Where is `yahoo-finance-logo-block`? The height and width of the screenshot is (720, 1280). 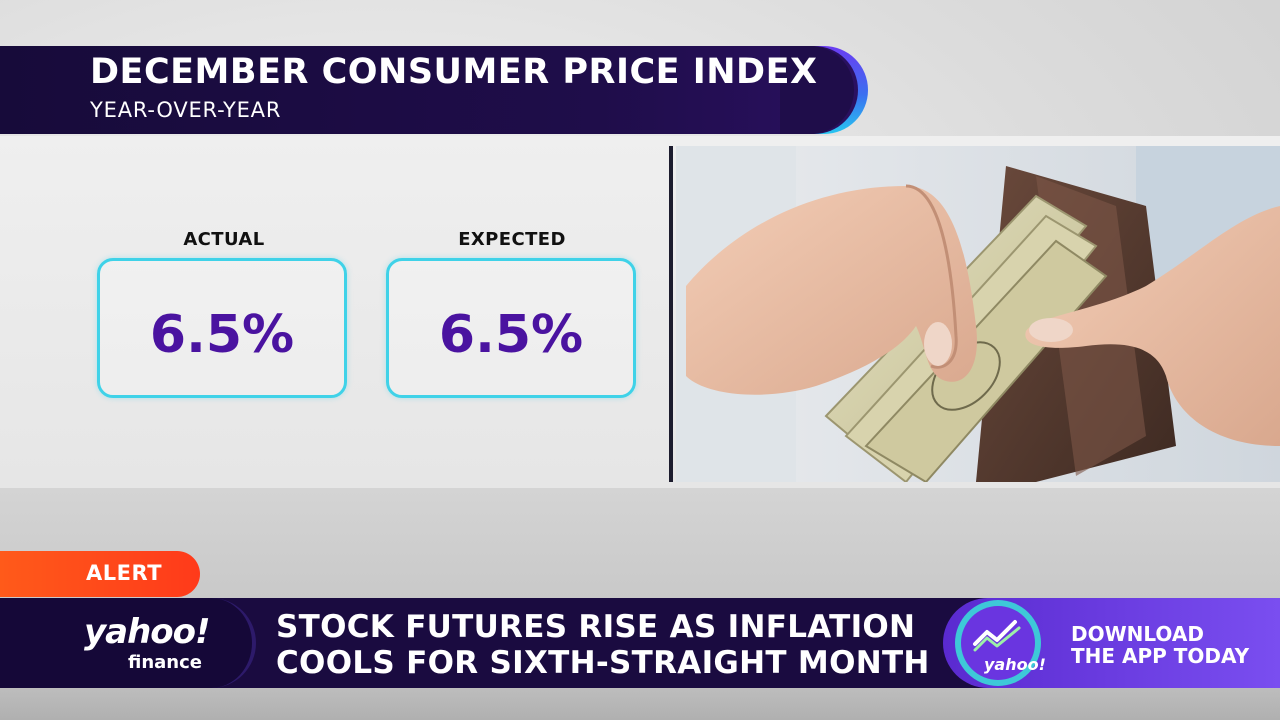
yahoo-finance-logo-block is located at coordinates (128, 643).